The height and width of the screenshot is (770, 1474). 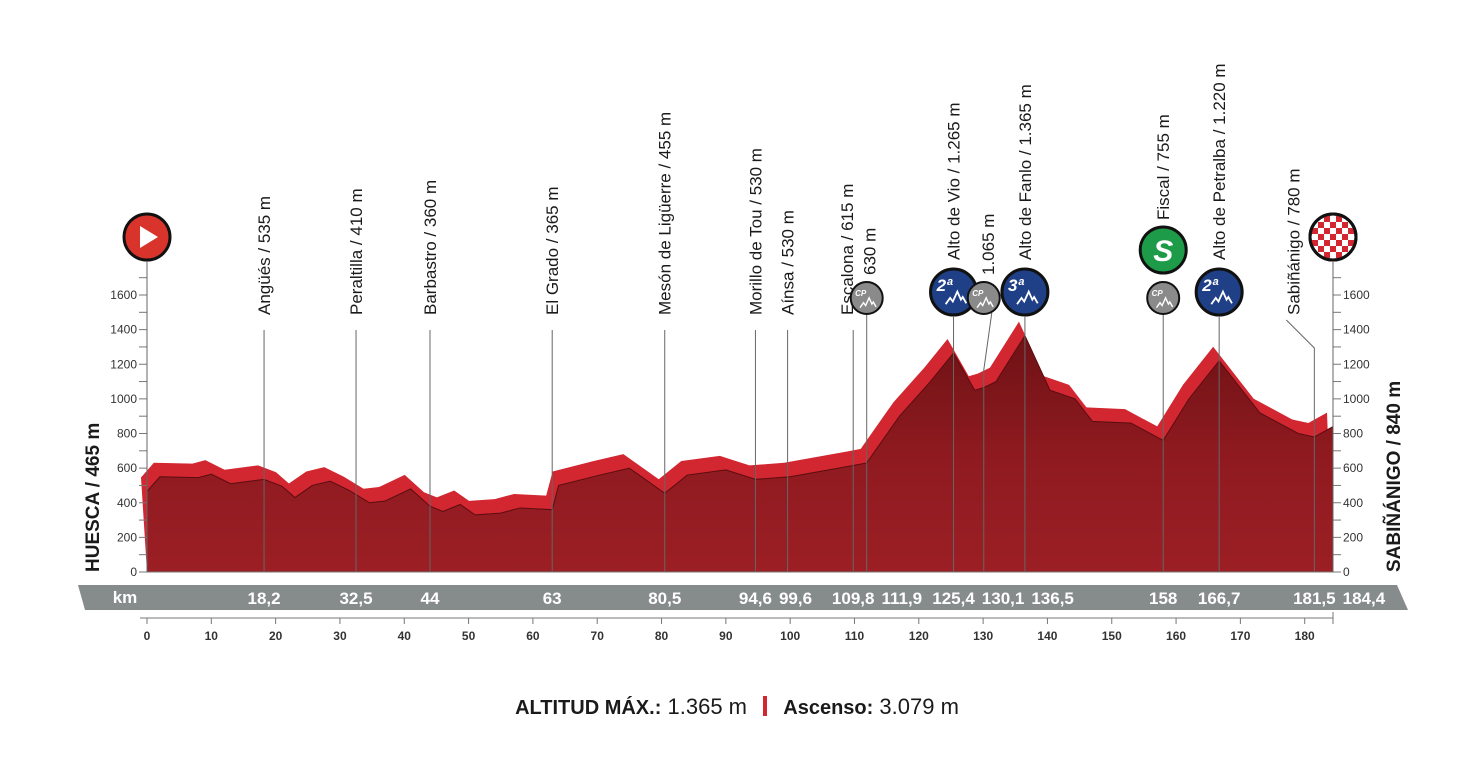 What do you see at coordinates (1353, 503) in the screenshot?
I see `y-tick-label: 400` at bounding box center [1353, 503].